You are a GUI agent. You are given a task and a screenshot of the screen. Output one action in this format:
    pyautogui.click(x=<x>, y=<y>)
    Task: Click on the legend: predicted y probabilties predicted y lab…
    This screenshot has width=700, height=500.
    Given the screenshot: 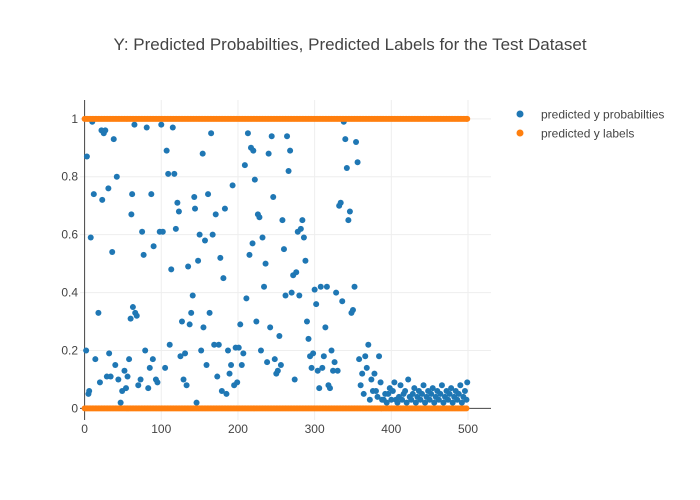 What is the action you would take?
    pyautogui.click(x=590, y=124)
    